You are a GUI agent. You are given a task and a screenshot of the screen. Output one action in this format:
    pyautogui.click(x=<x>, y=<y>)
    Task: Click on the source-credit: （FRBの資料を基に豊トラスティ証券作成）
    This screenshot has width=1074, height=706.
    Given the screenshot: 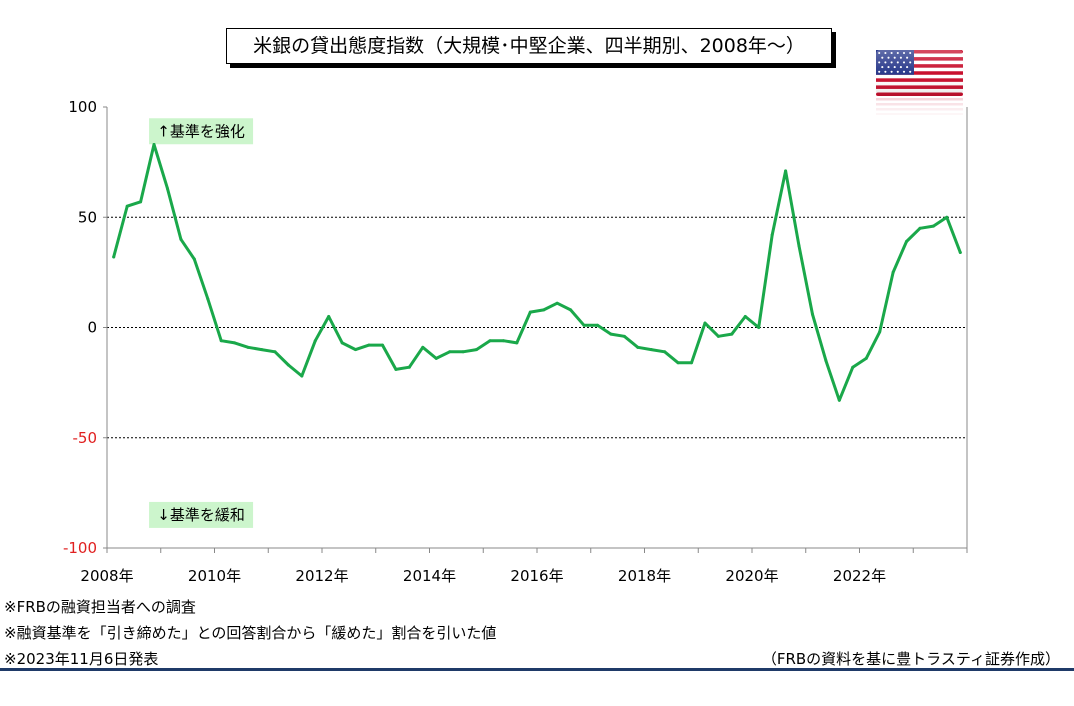 What is the action you would take?
    pyautogui.click(x=910, y=659)
    